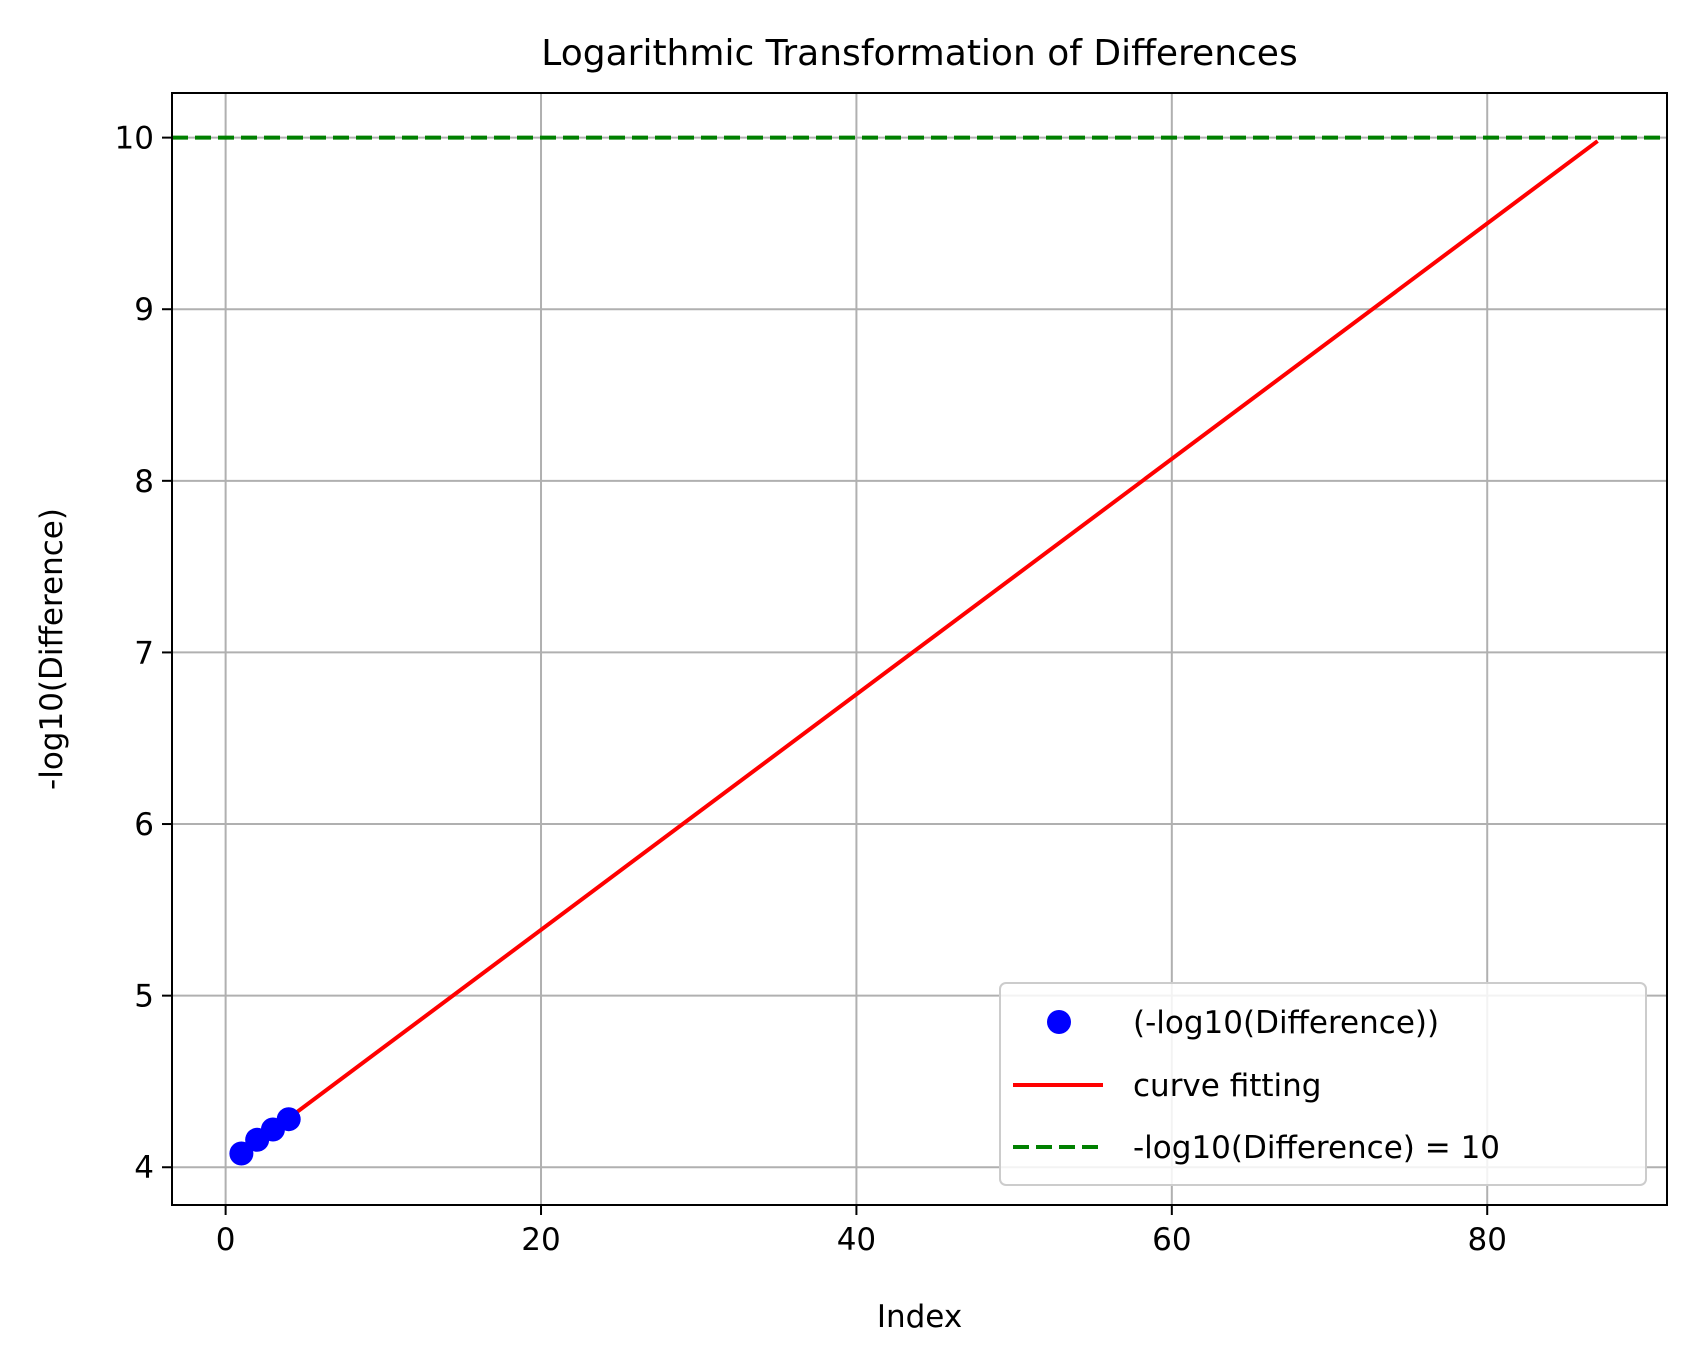 The width and height of the screenshot is (1688, 1361). What do you see at coordinates (856, 1240) in the screenshot?
I see `x-tick-label: 40` at bounding box center [856, 1240].